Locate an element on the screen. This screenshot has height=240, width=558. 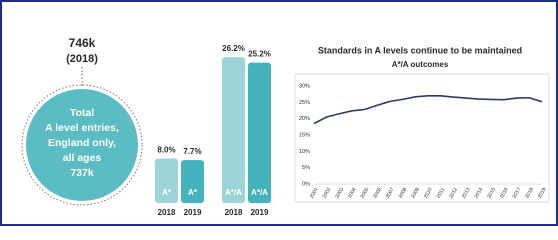
y-tick-label: 25% is located at coordinates (304, 103).